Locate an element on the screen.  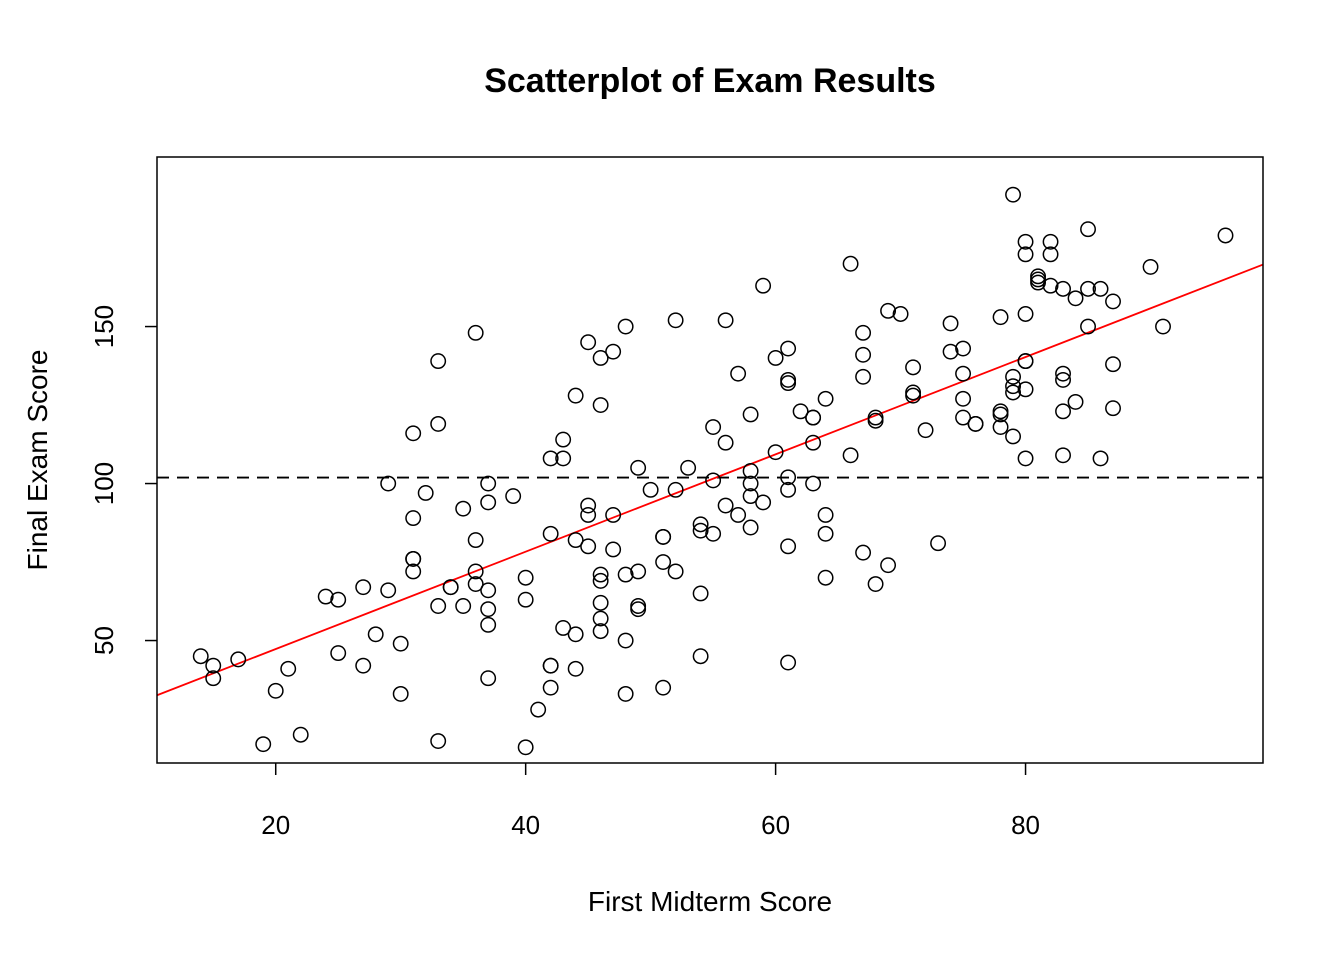
y-axis-label: Final Exam Score is located at coordinates (37, 460).